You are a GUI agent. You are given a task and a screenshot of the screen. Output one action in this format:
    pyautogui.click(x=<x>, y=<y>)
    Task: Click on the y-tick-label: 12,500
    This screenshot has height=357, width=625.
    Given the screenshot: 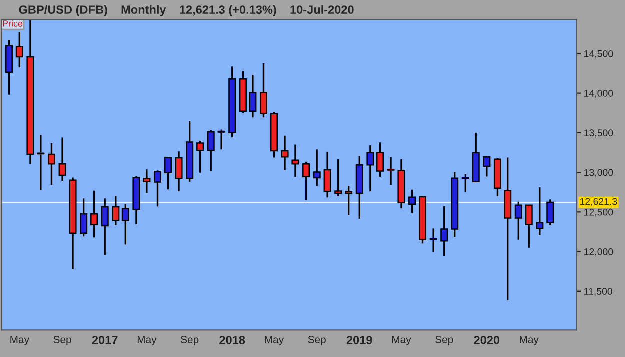 What is the action you would take?
    pyautogui.click(x=599, y=212)
    